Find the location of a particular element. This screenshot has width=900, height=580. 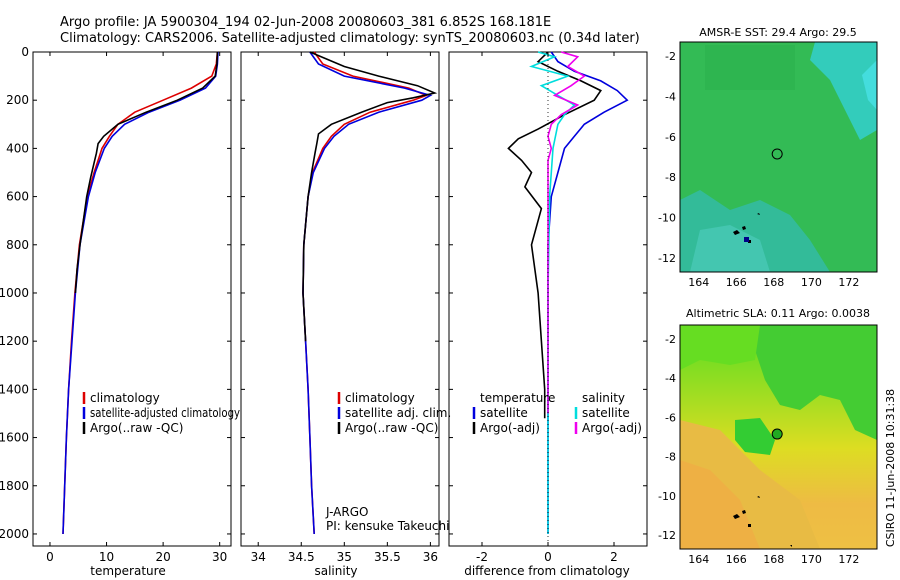

legend-satellite: satellite-adjusted climatology is located at coordinates (165, 413).